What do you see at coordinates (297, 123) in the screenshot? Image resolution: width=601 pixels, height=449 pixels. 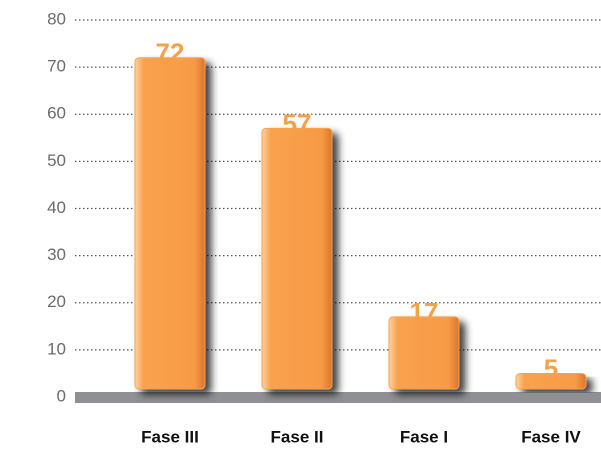 I see `value-label: 57` at bounding box center [297, 123].